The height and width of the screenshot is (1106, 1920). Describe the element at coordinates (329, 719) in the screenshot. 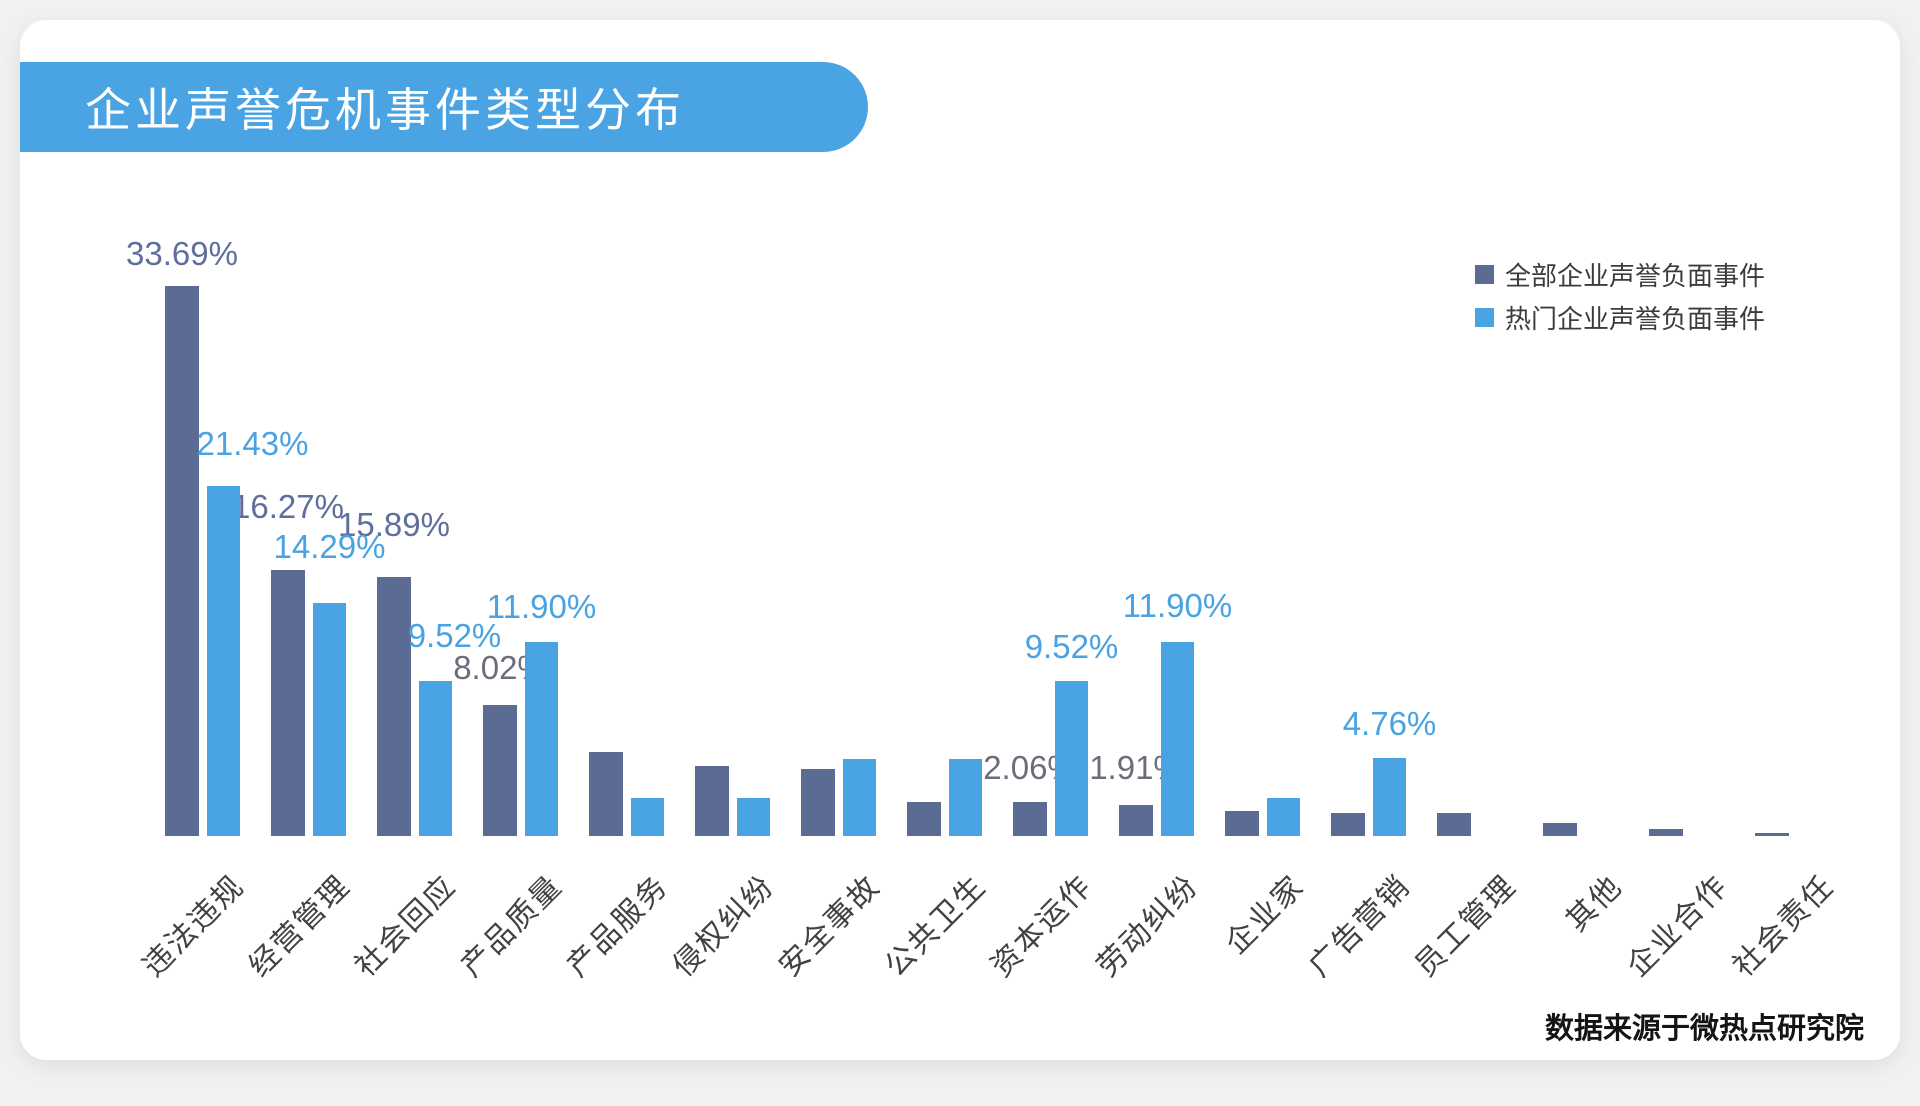

I see `bar-series2-经营管理` at that location.